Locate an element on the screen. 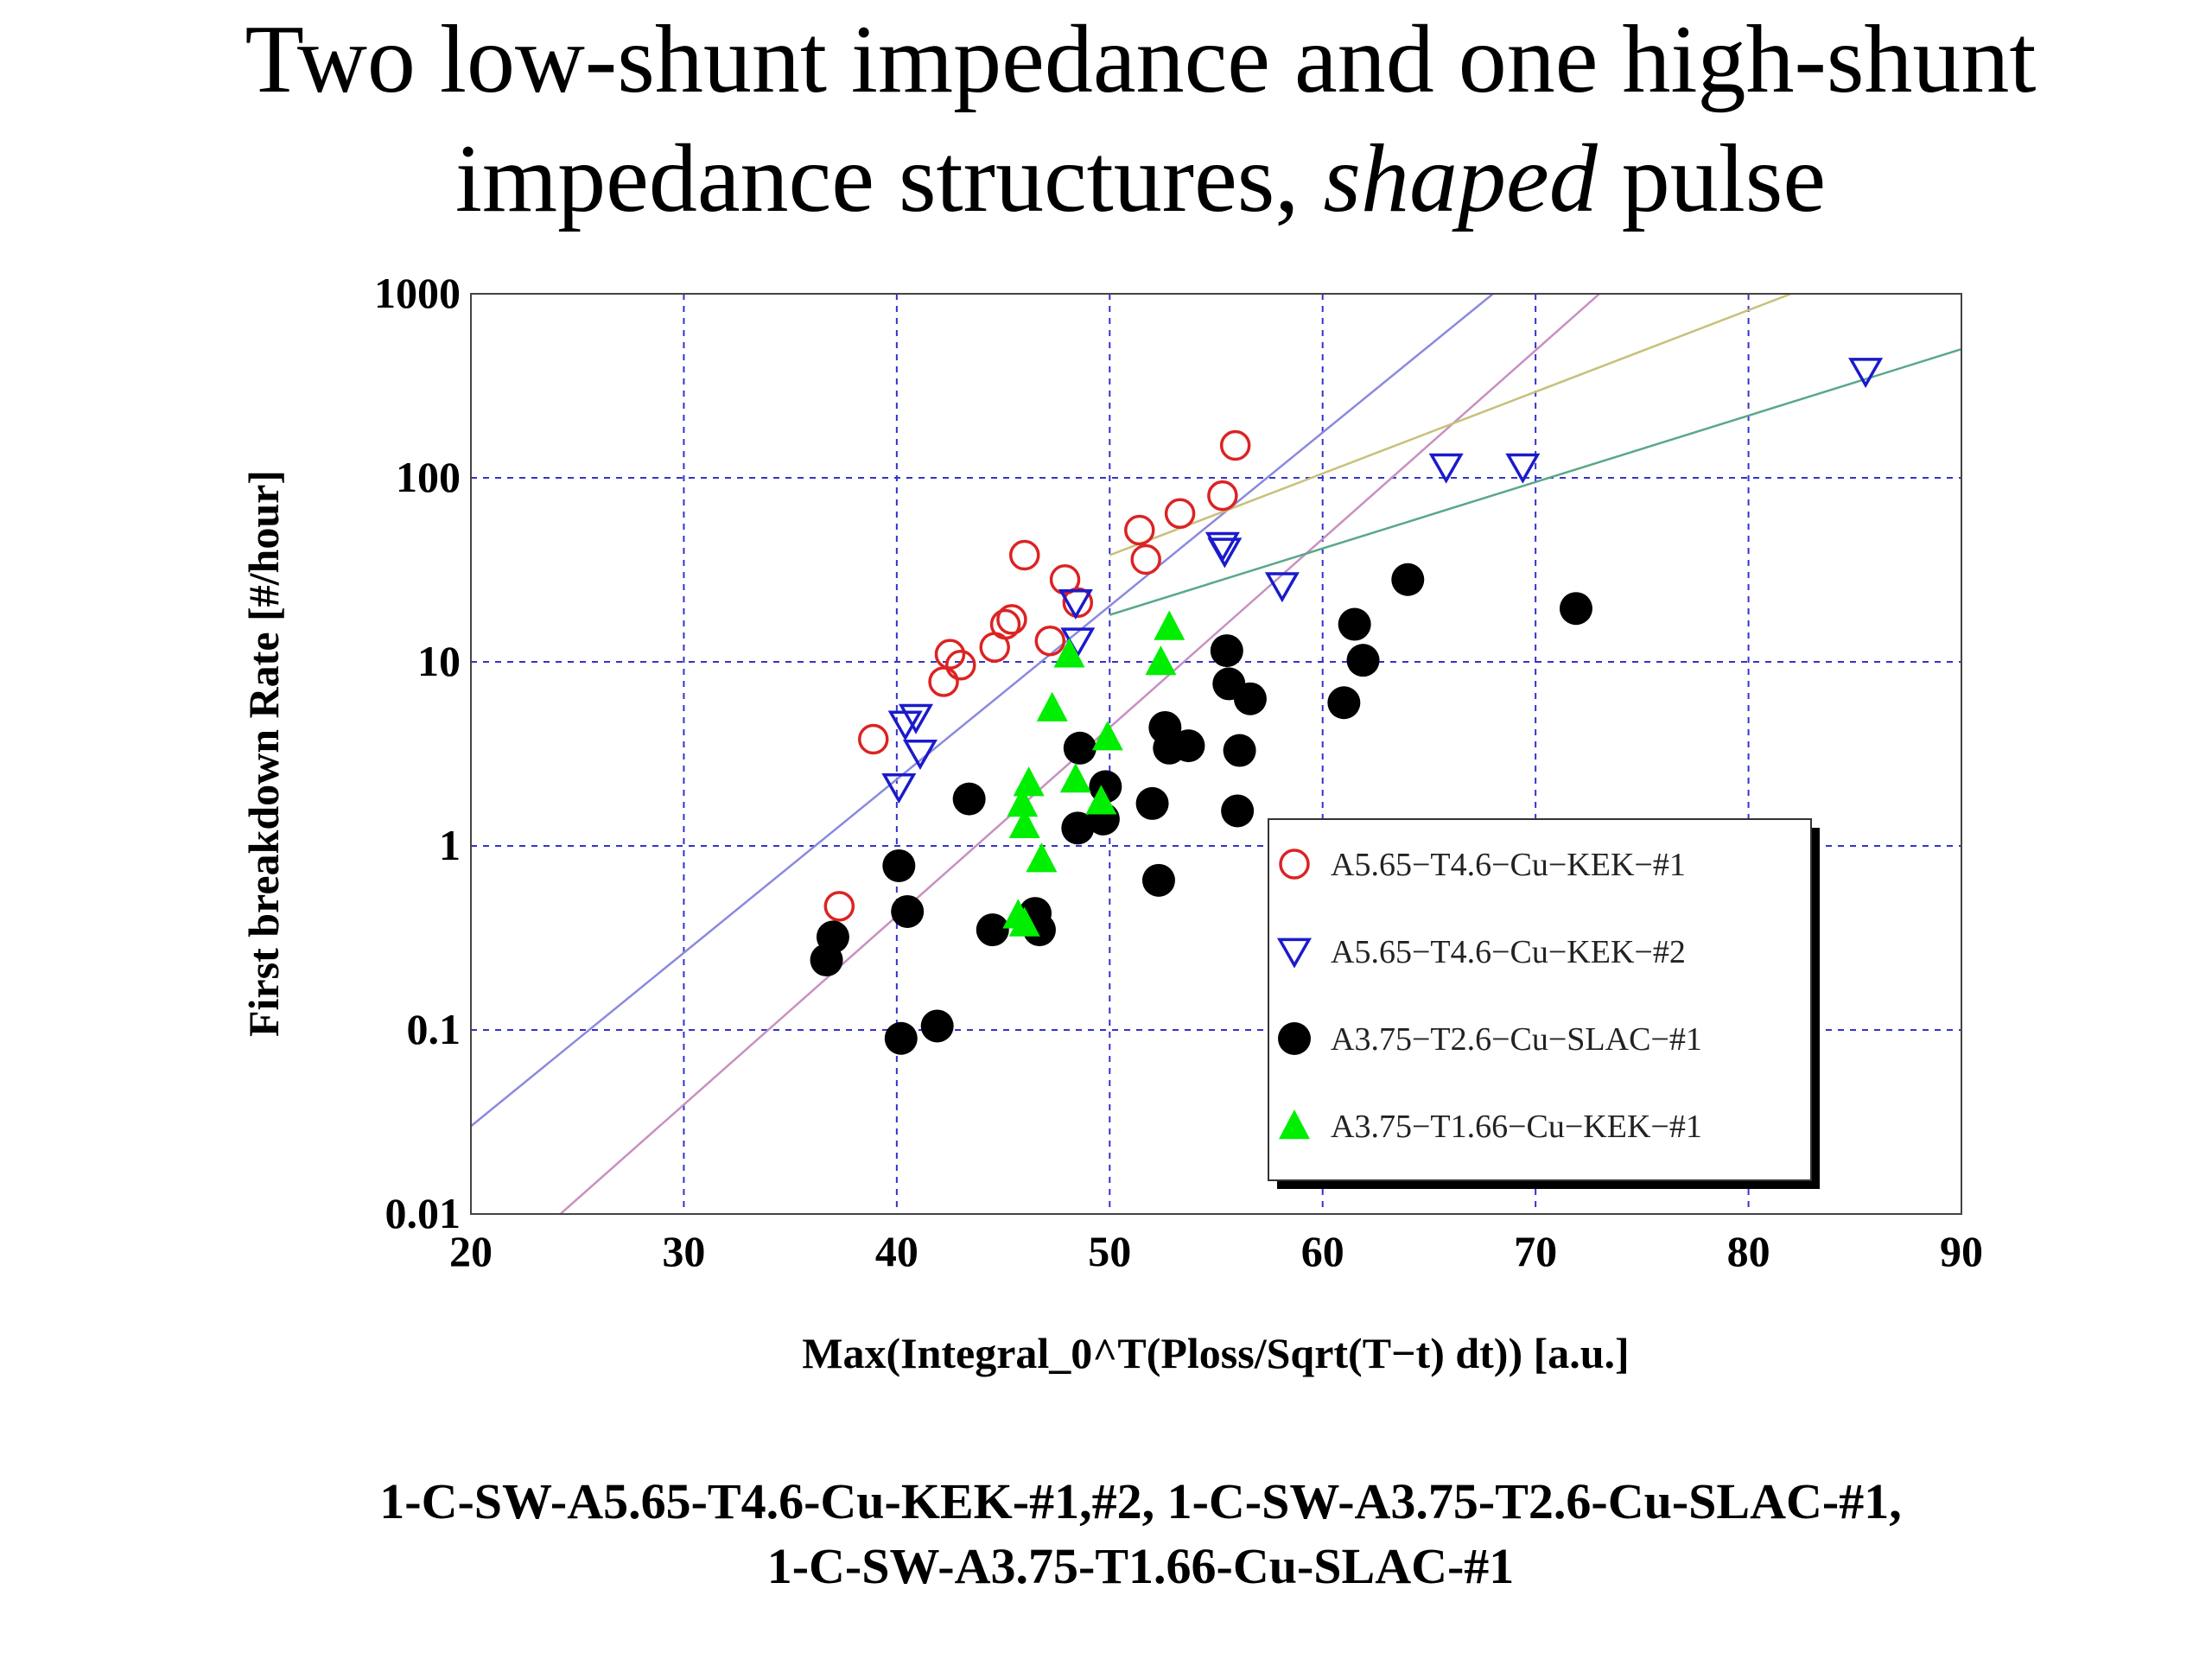  y-tick-label: 100 is located at coordinates (428, 477).